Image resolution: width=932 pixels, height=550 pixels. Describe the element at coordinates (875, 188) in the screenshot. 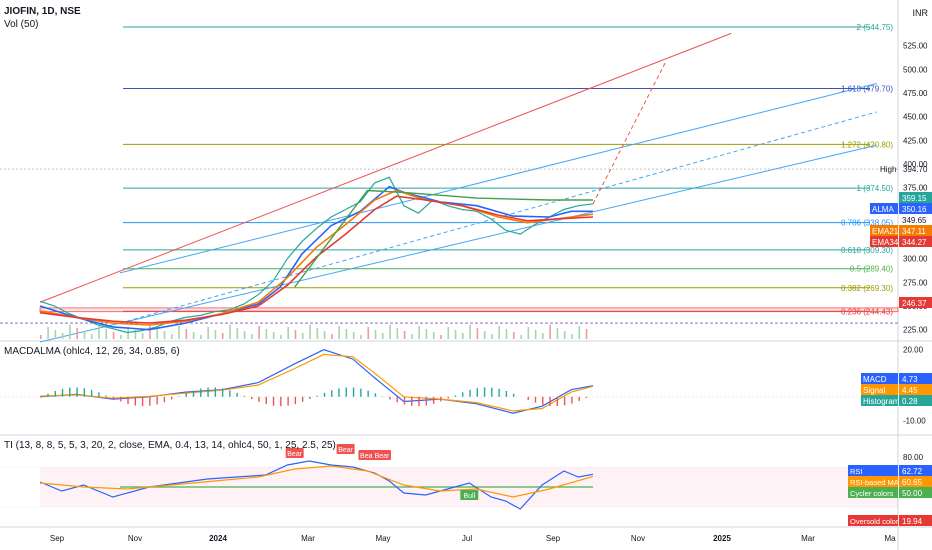

I see `fib-level-label: 1 (374.50)` at that location.